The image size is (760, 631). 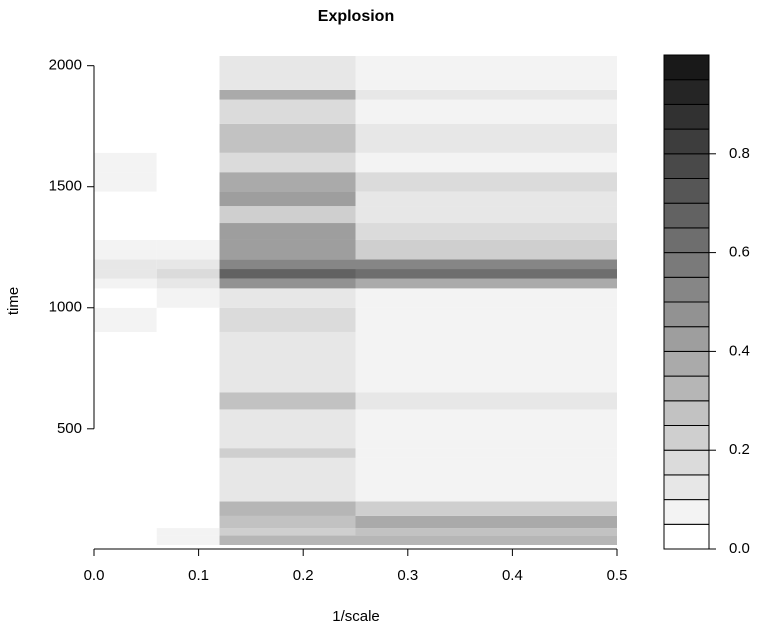 What do you see at coordinates (617, 575) in the screenshot?
I see `x-tick-label: 0.5` at bounding box center [617, 575].